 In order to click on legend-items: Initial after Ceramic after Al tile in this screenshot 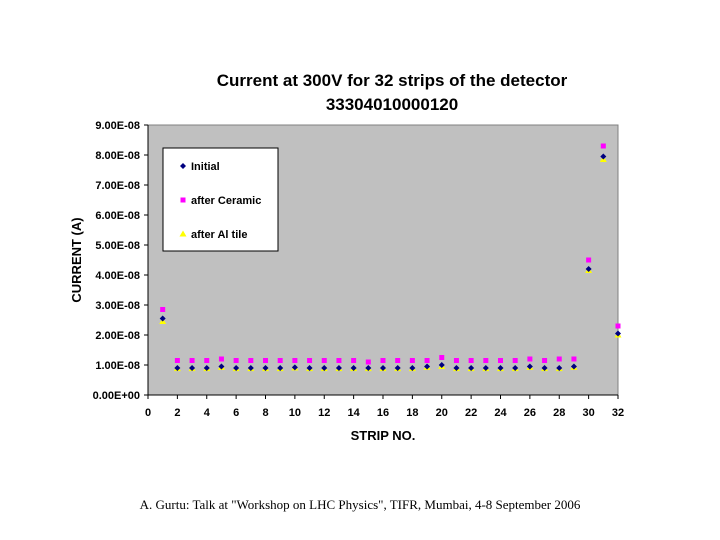, I will do `click(220, 201)`.